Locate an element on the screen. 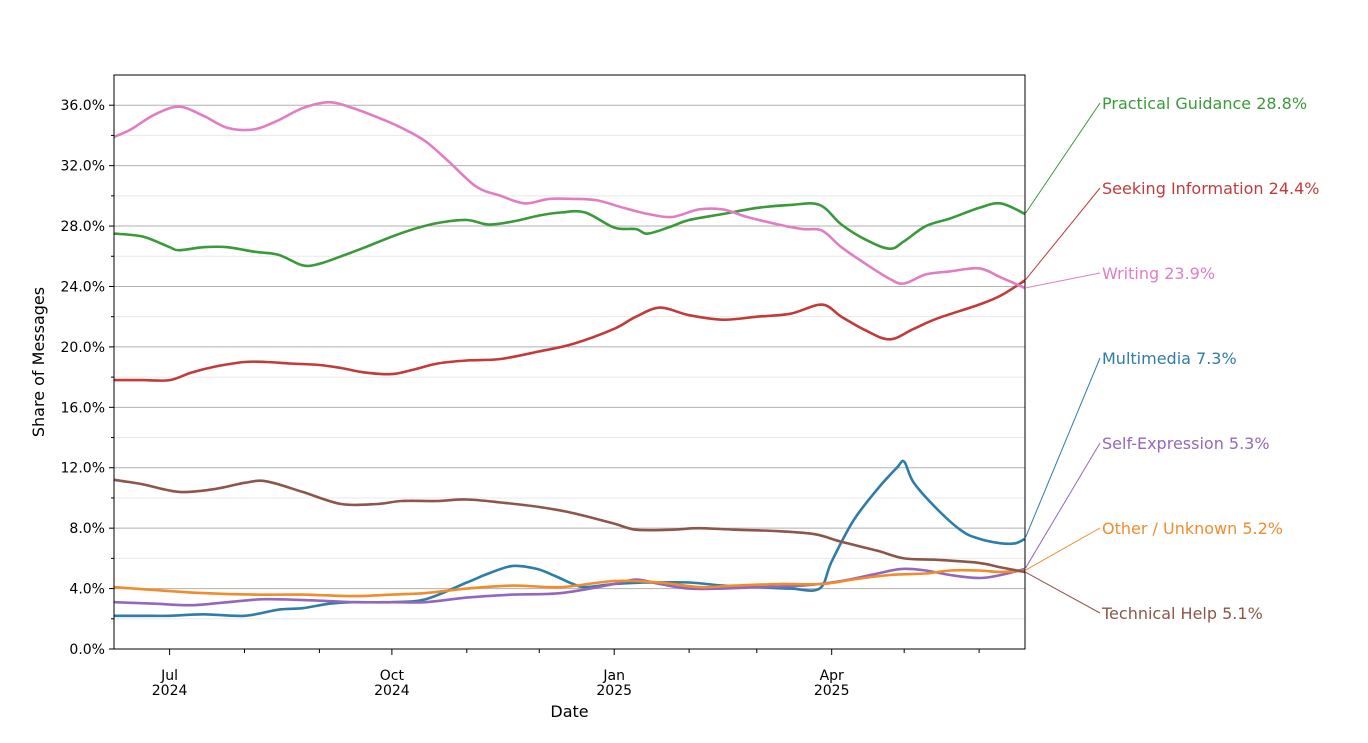 This screenshot has width=1368, height=743. y-tick-label: 24.0% is located at coordinates (83, 287).